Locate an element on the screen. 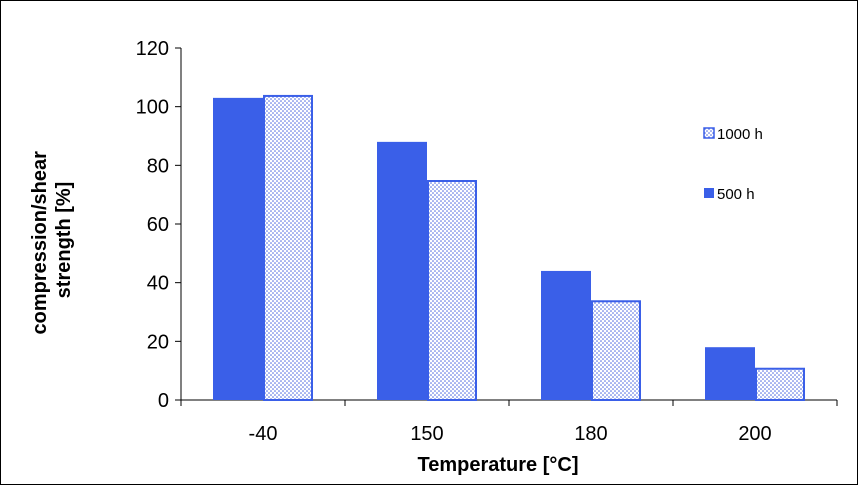 The width and height of the screenshot is (858, 485). legend-swatch-500h is located at coordinates (709, 193).